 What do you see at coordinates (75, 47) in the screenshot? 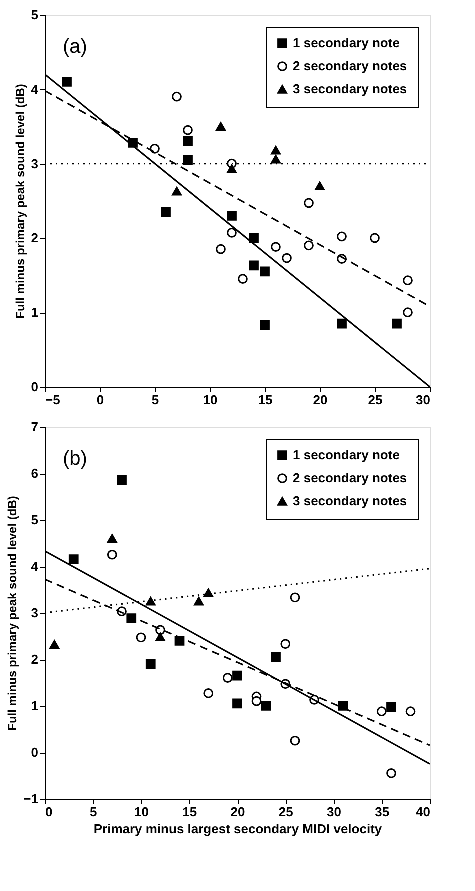
I see `annotation: (a)` at bounding box center [75, 47].